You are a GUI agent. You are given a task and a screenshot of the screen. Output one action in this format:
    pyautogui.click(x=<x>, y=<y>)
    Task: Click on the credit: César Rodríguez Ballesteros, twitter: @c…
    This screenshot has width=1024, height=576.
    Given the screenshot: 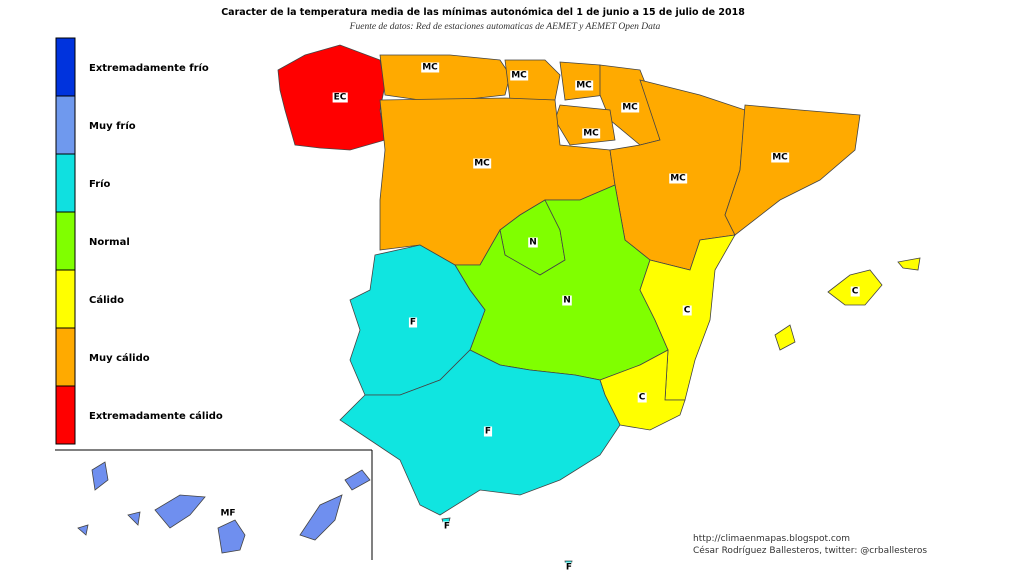 What is the action you would take?
    pyautogui.click(x=810, y=550)
    